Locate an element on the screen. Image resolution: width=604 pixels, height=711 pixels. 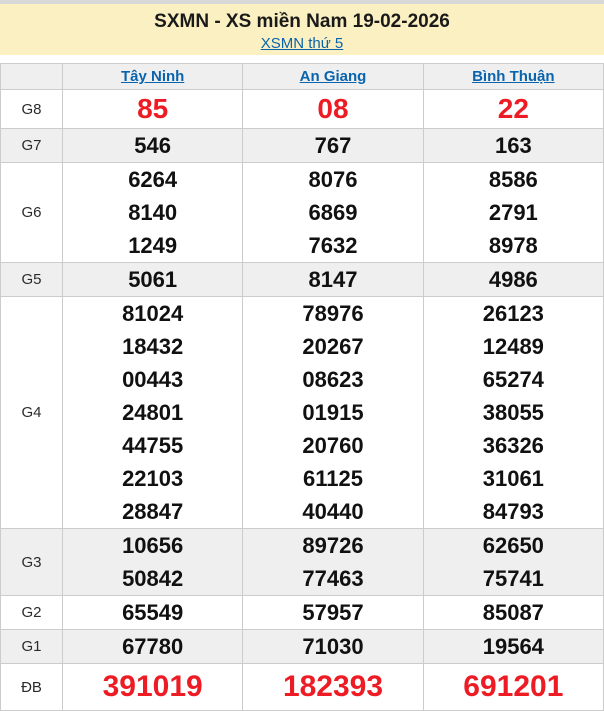
prize-cell: 8147 is located at coordinates (333, 279).